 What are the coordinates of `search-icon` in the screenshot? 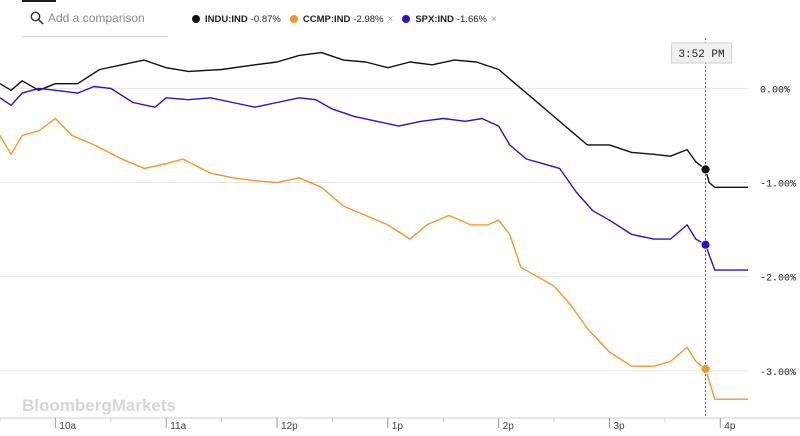 It's located at (37, 18).